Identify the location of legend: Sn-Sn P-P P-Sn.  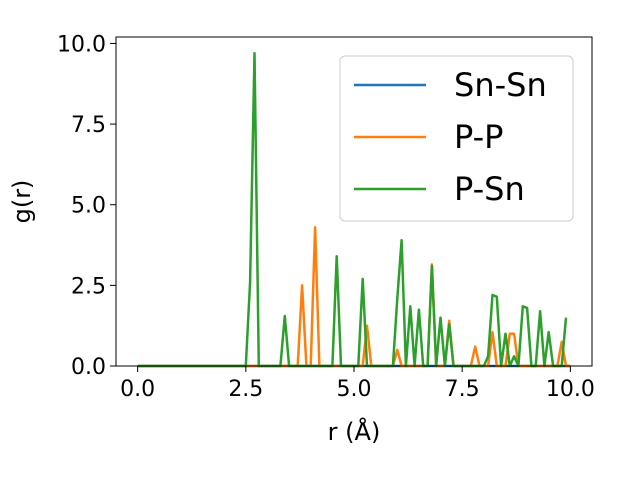
(456, 138).